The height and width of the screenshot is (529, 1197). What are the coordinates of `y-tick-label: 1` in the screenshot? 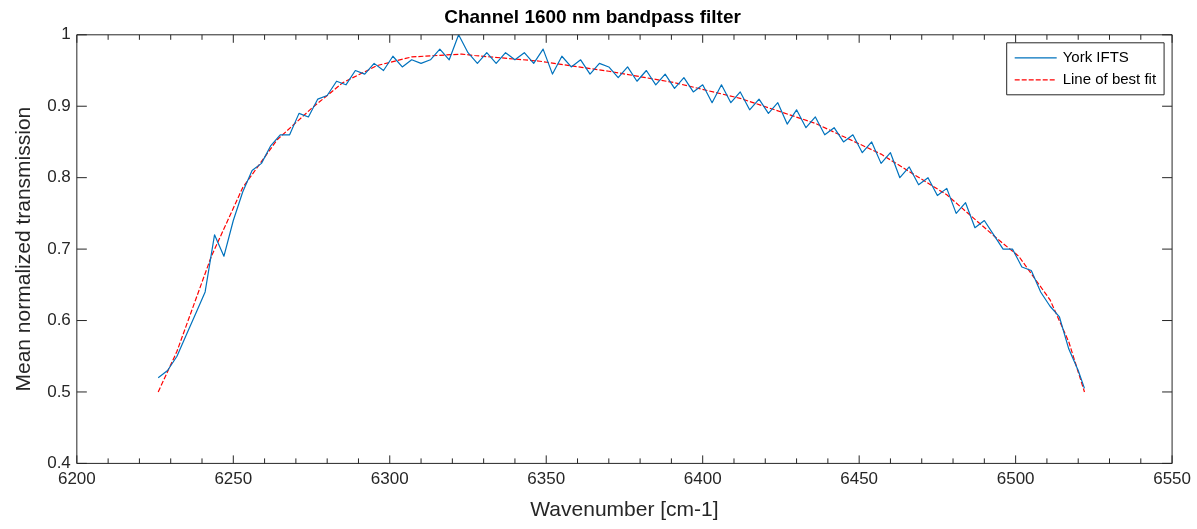 It's located at (66, 34).